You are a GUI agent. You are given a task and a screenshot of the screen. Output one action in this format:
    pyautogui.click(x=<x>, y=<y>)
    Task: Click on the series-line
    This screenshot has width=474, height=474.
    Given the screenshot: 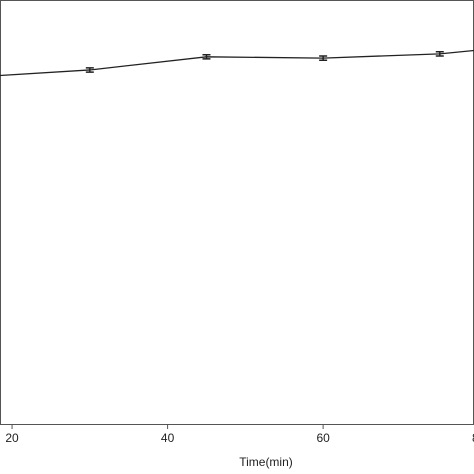 What is the action you would take?
    pyautogui.click(x=237, y=63)
    